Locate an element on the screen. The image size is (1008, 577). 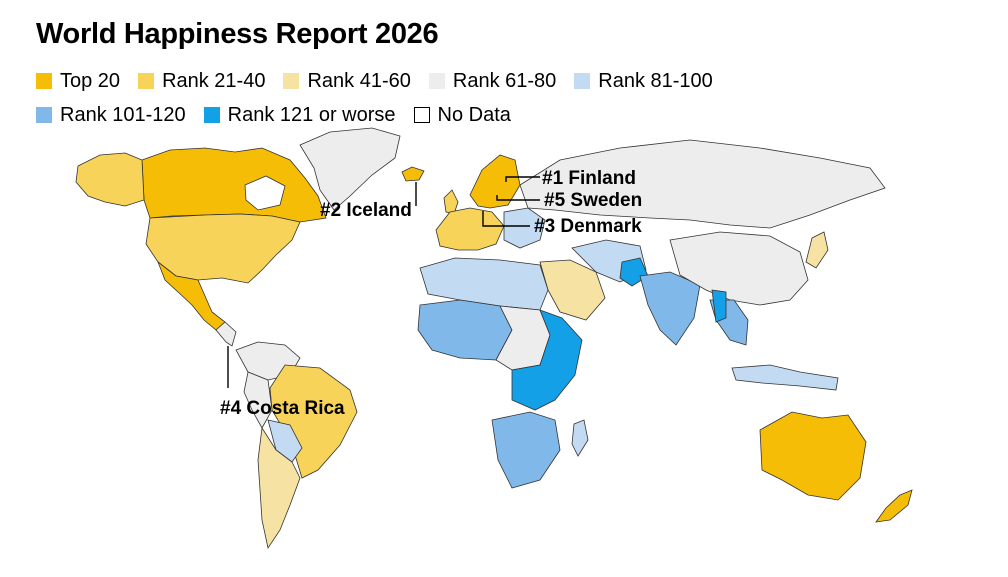
legend-item-rank-101-120: Rank 101-120 is located at coordinates (111, 115).